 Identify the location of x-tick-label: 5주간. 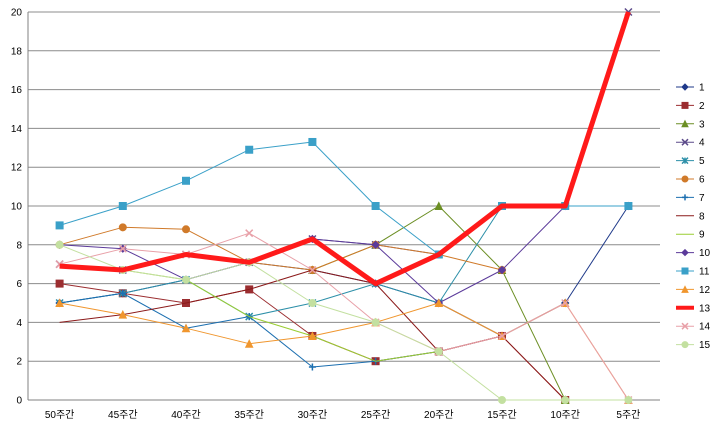
(628, 415).